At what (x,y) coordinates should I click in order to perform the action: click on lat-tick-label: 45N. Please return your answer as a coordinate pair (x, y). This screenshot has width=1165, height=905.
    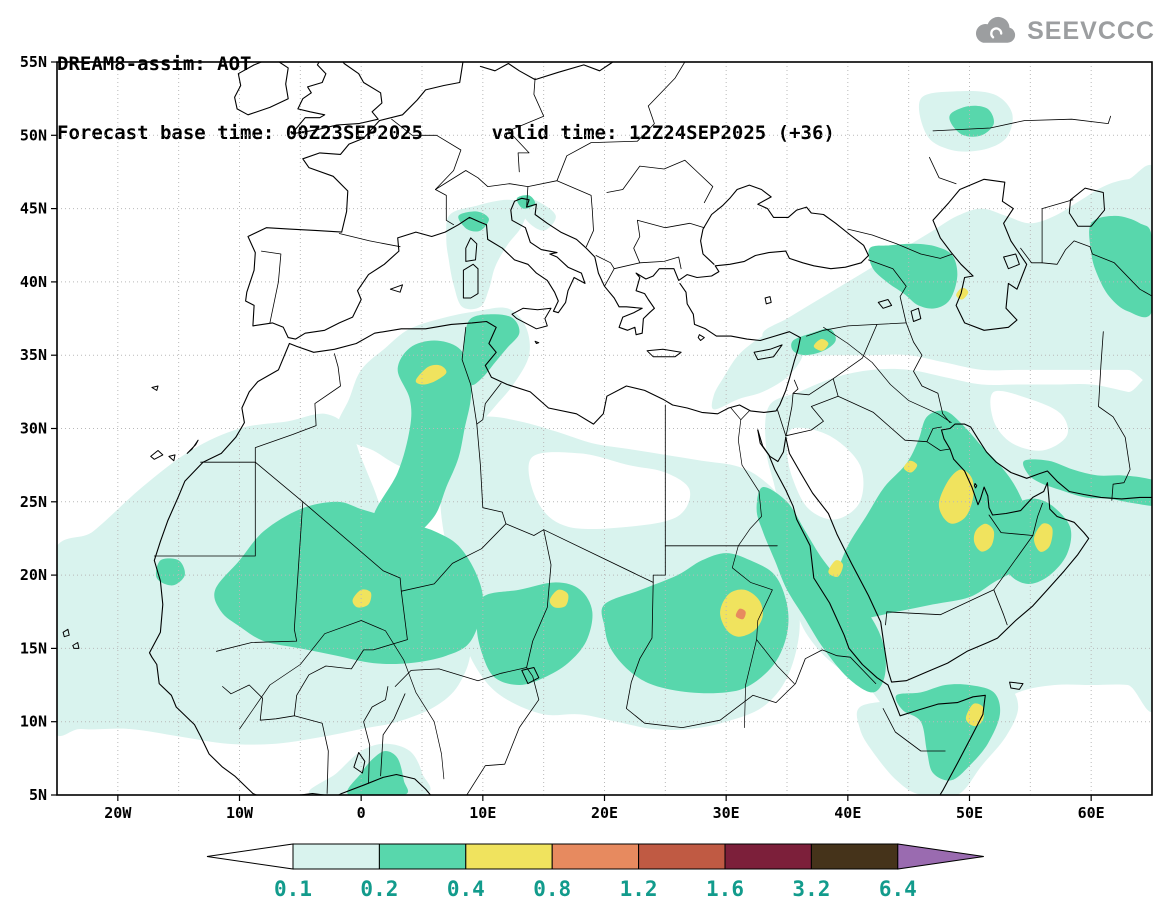
    Looking at the image, I should click on (33, 209).